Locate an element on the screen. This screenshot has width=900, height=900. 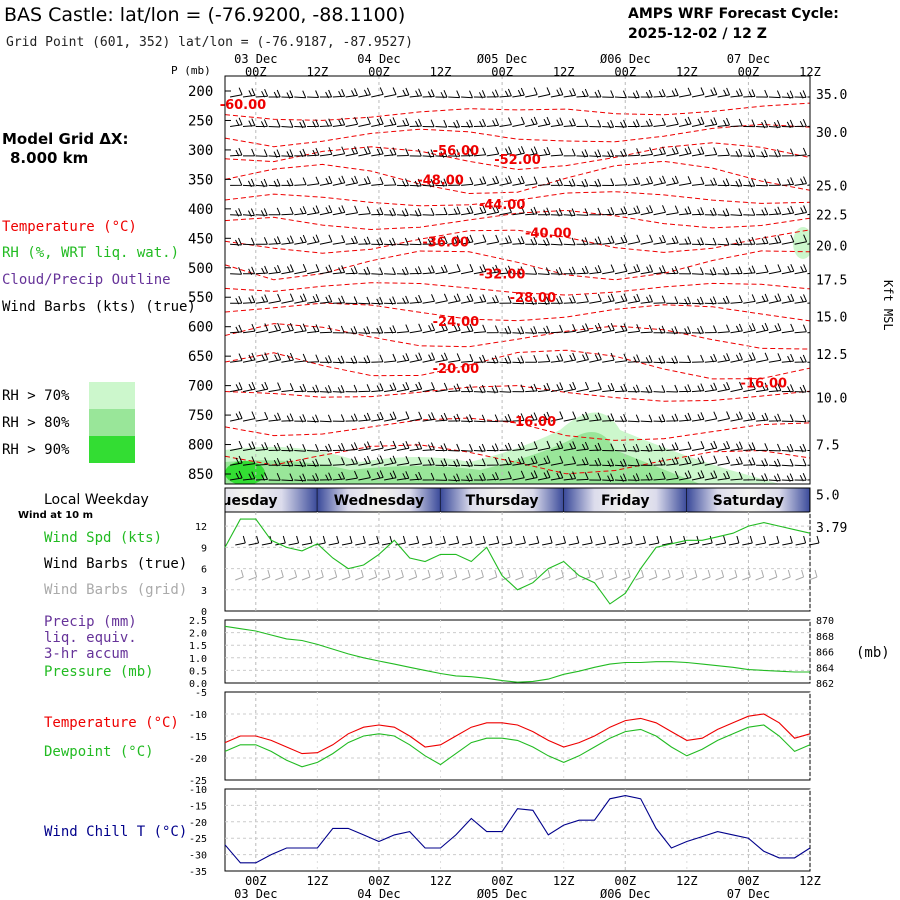
height-tick-label: 12.5 is located at coordinates (831, 355).